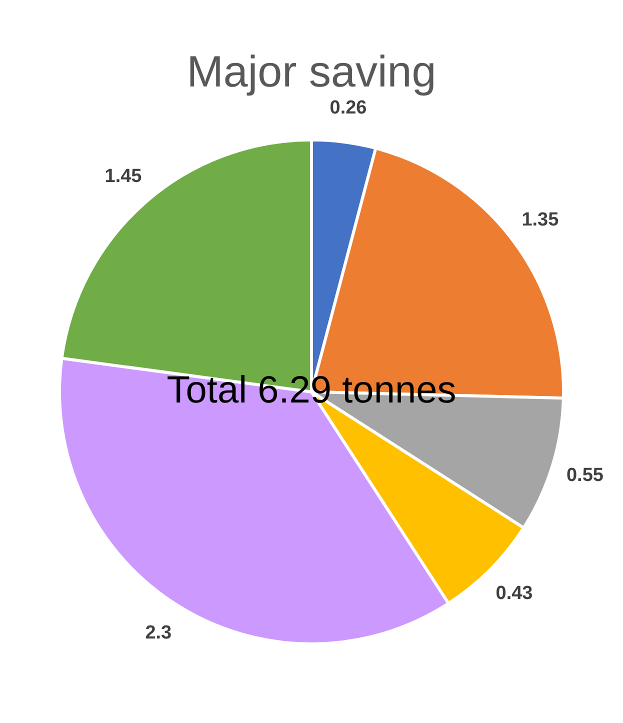 This screenshot has height=723, width=623. What do you see at coordinates (311, 72) in the screenshot?
I see `chart-title: Major saving` at bounding box center [311, 72].